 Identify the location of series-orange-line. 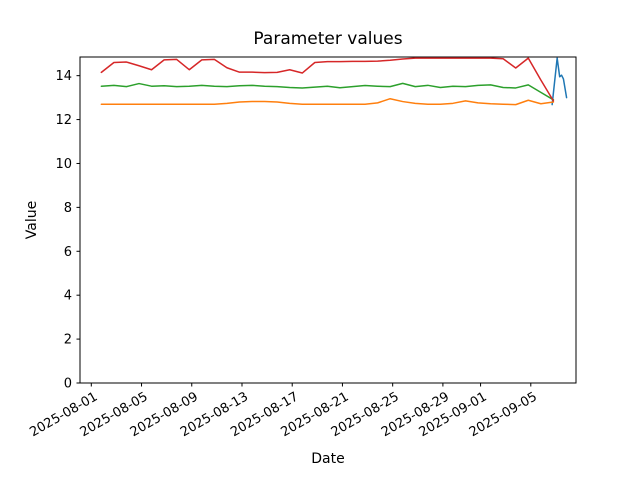
(327, 101).